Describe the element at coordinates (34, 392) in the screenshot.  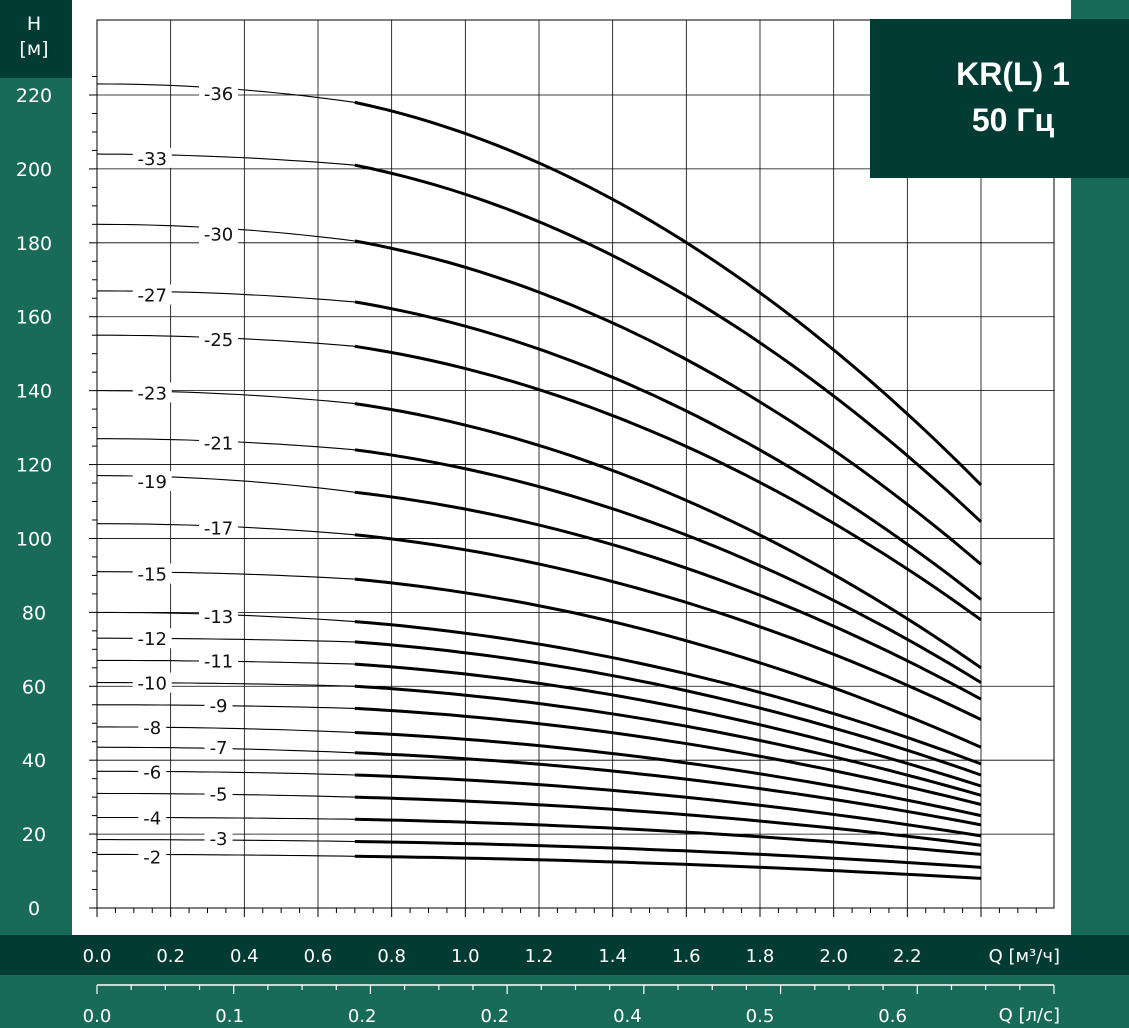
I see `y-tick-label: 140` at that location.